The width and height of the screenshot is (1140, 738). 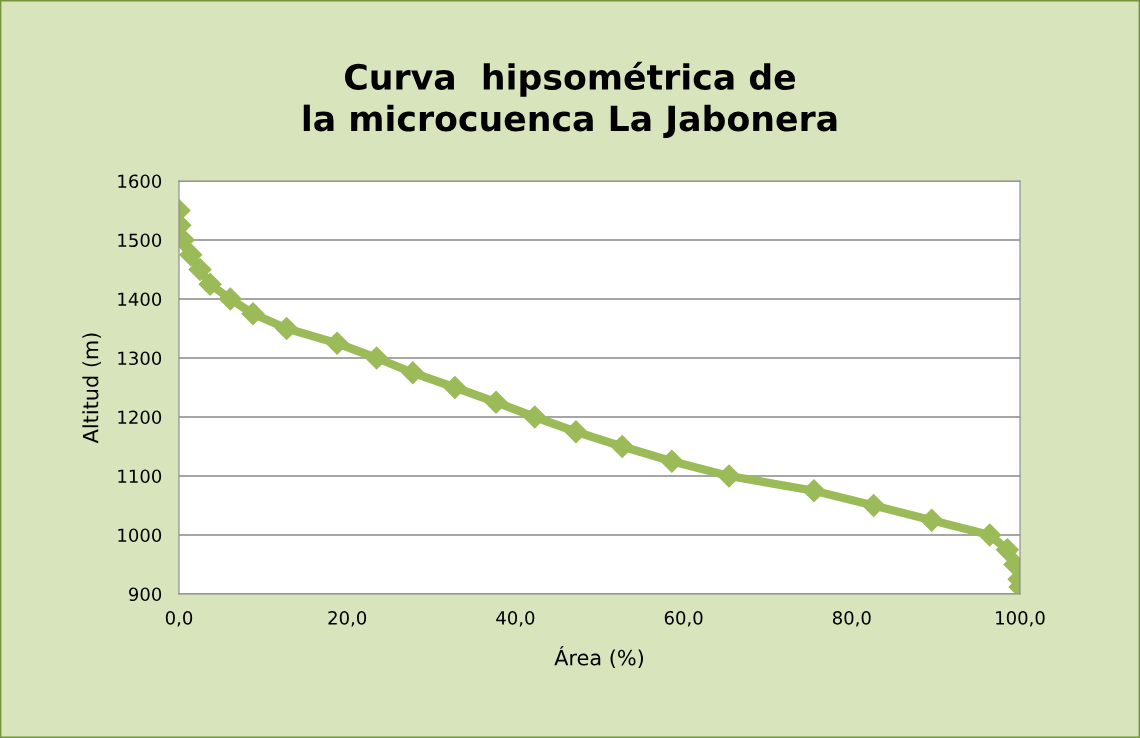 What do you see at coordinates (347, 618) in the screenshot?
I see `x-tick-label: 20,0` at bounding box center [347, 618].